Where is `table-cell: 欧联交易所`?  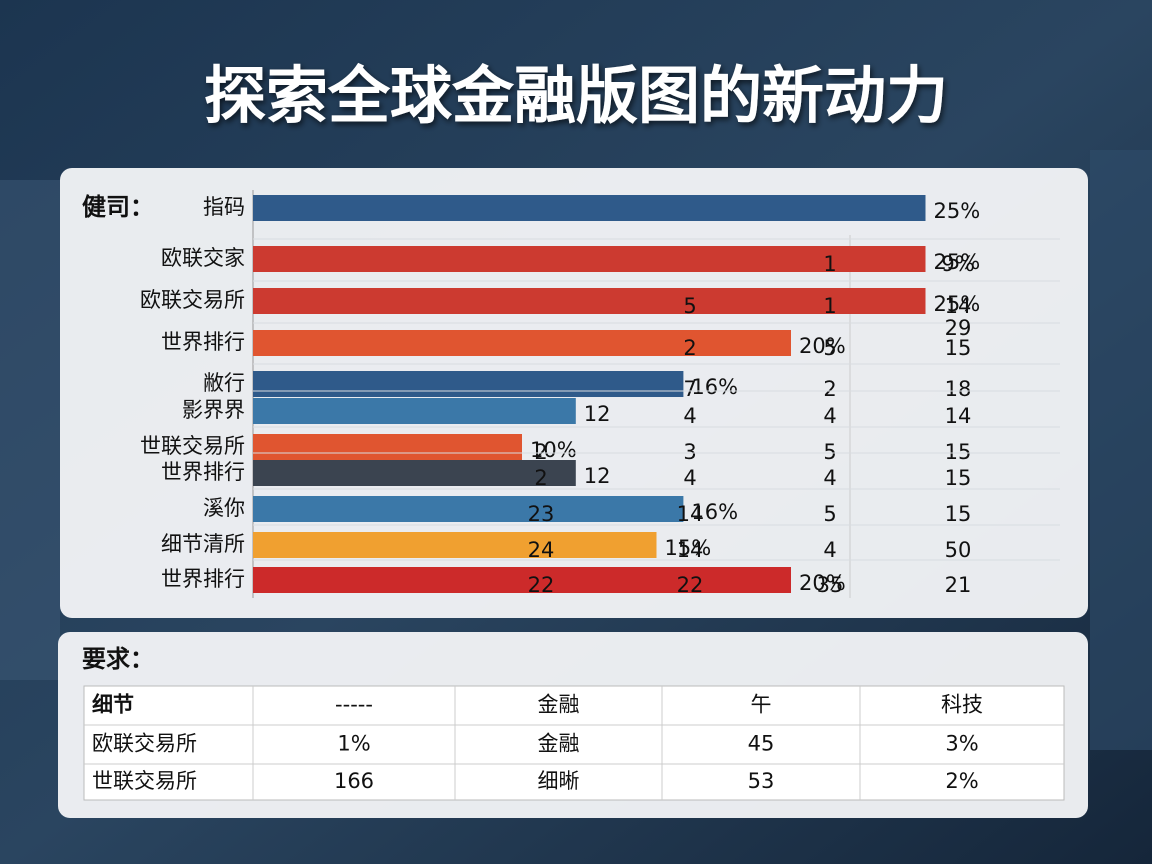
table-cell: 欧联交易所 is located at coordinates (144, 744).